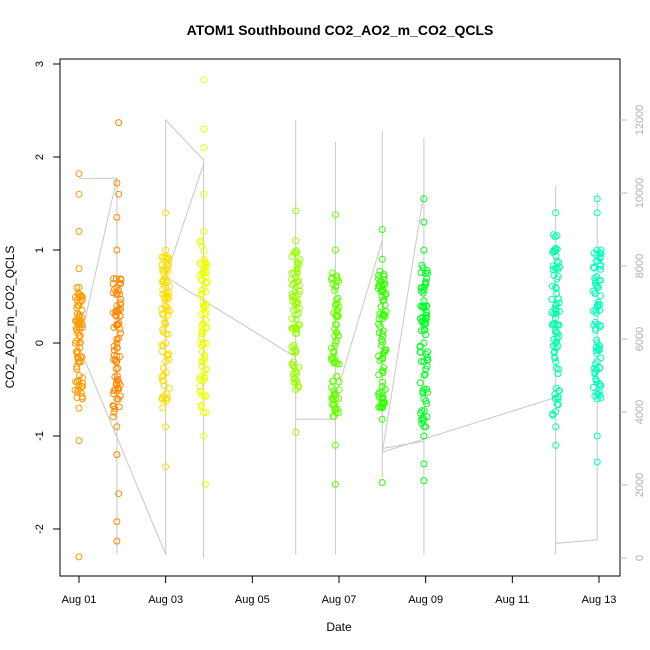 The height and width of the screenshot is (650, 650). What do you see at coordinates (640, 412) in the screenshot?
I see `y2-tick-label: 4000` at bounding box center [640, 412].